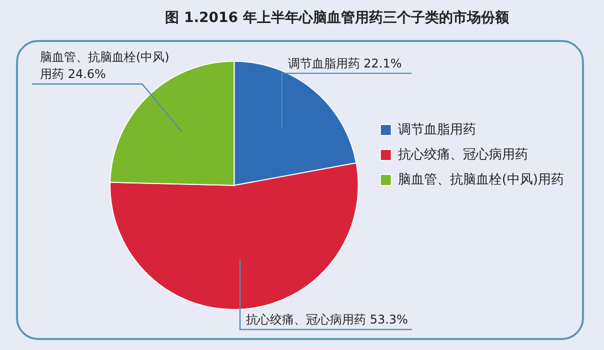  What do you see at coordinates (481, 180) in the screenshot?
I see `legend-label: 脑血管、抗脑血栓(中风)用药` at bounding box center [481, 180].